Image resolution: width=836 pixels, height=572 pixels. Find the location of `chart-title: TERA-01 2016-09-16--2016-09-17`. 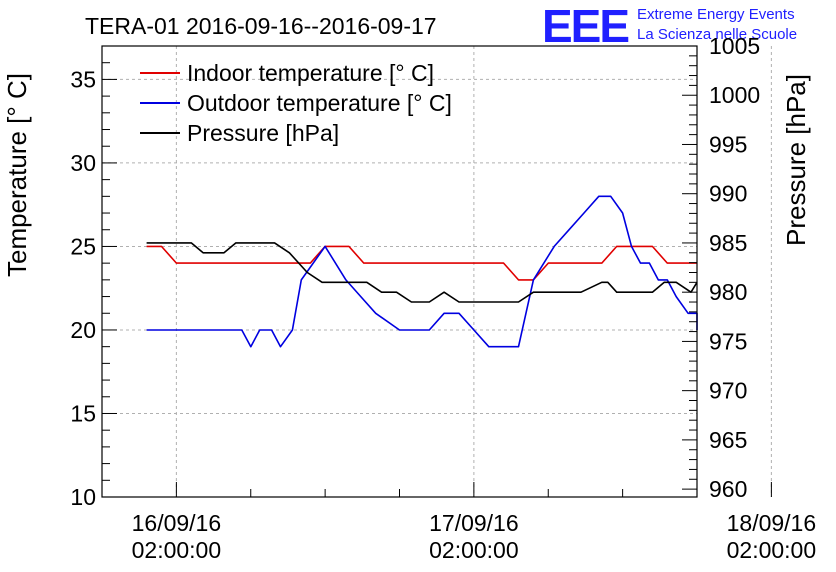

chart-title: TERA-01 2016-09-16--2016-09-17 is located at coordinates (261, 26).